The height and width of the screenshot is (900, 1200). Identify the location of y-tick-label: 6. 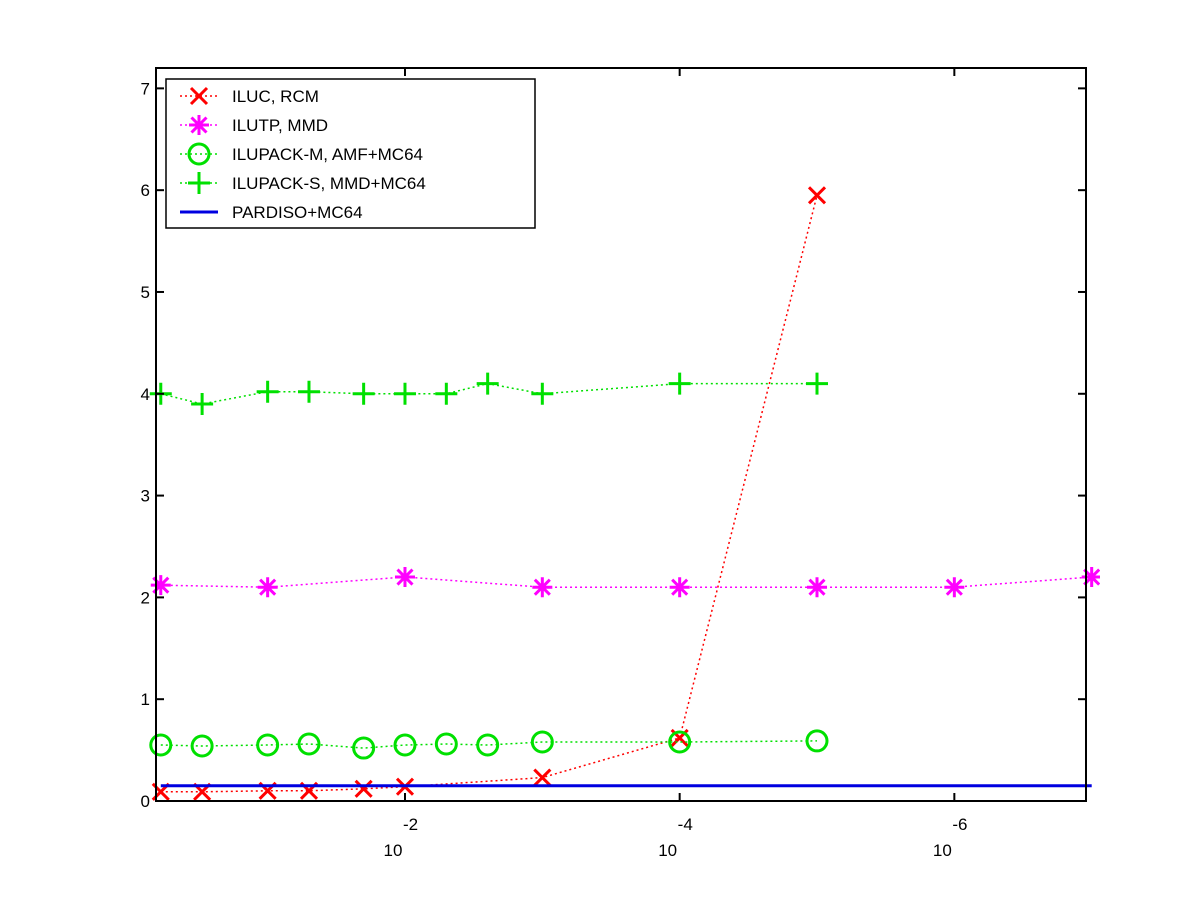
(145, 190).